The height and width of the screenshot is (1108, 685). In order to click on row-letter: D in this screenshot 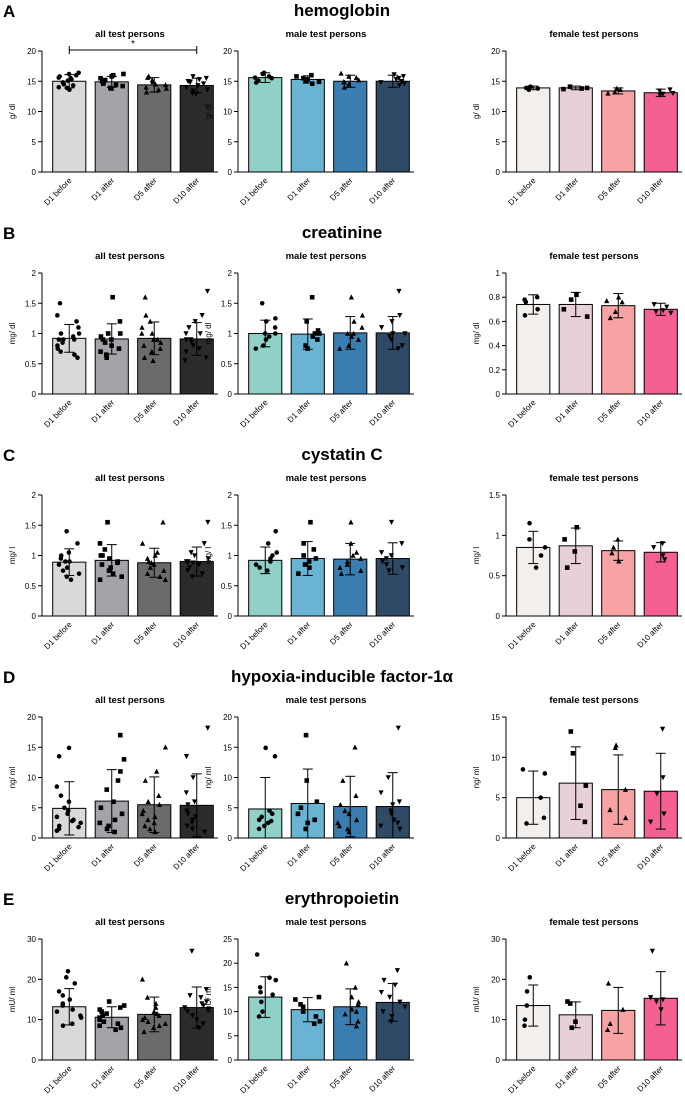, I will do `click(9, 677)`.